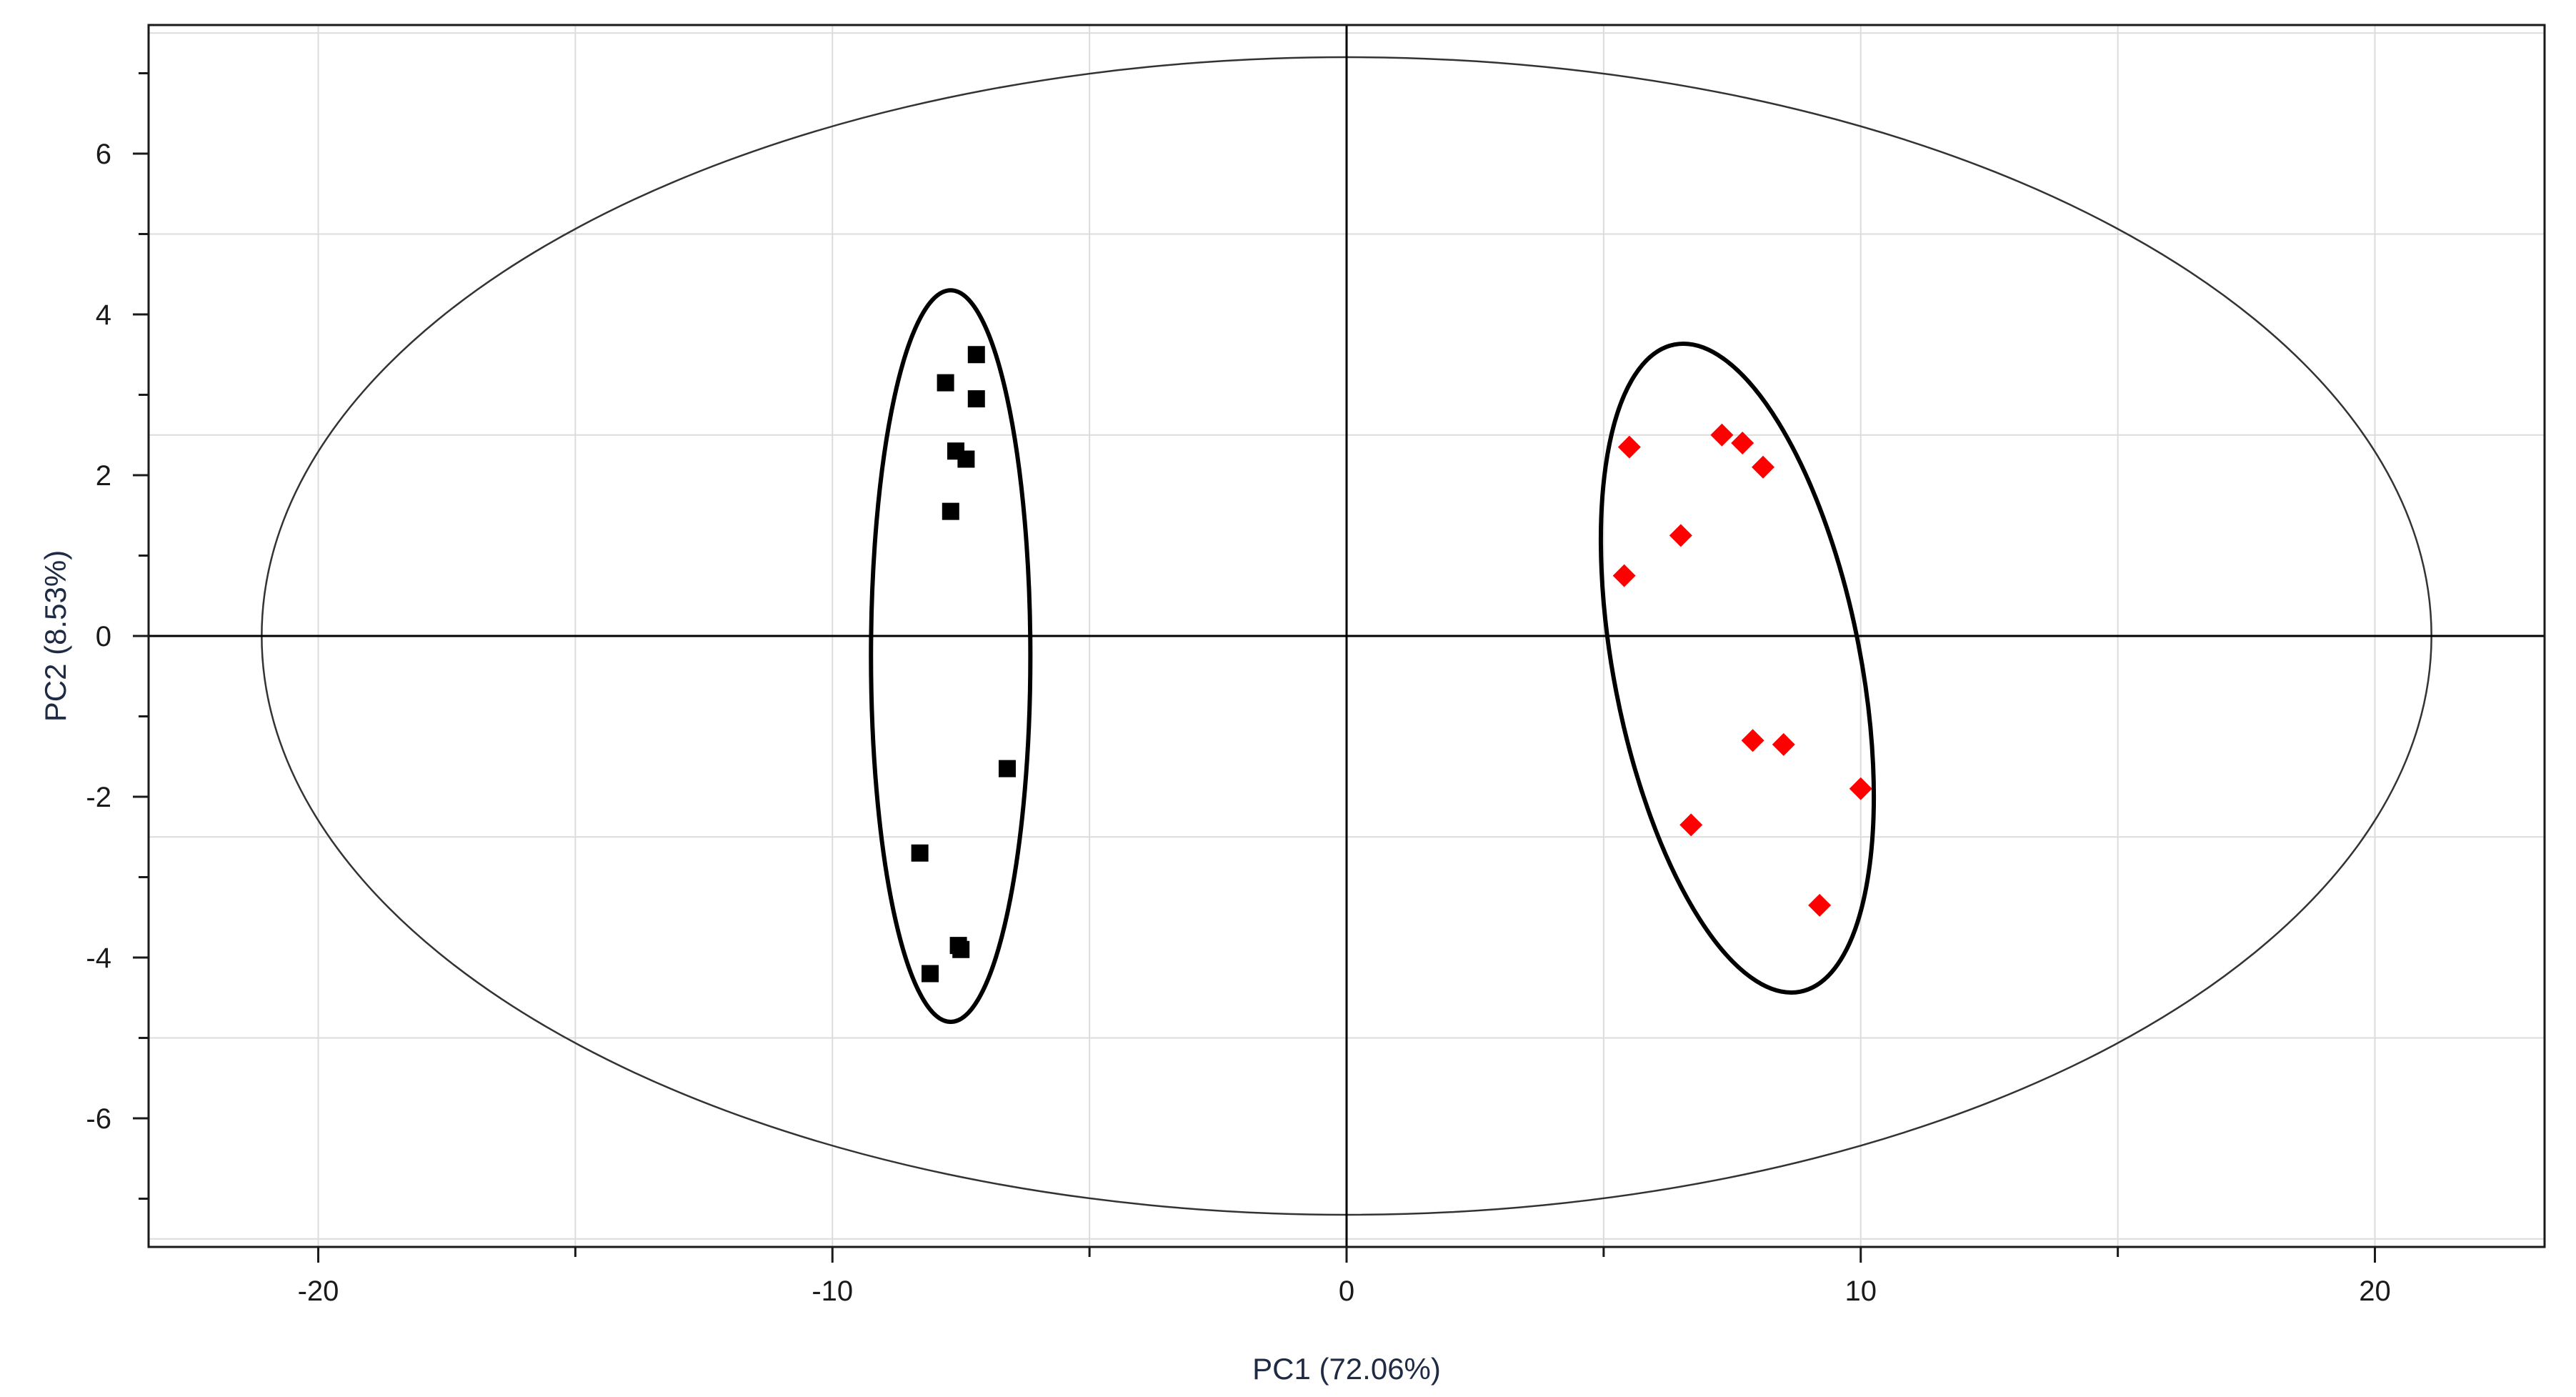  Describe the element at coordinates (833, 1291) in the screenshot. I see `x-tick-label: -10` at that location.